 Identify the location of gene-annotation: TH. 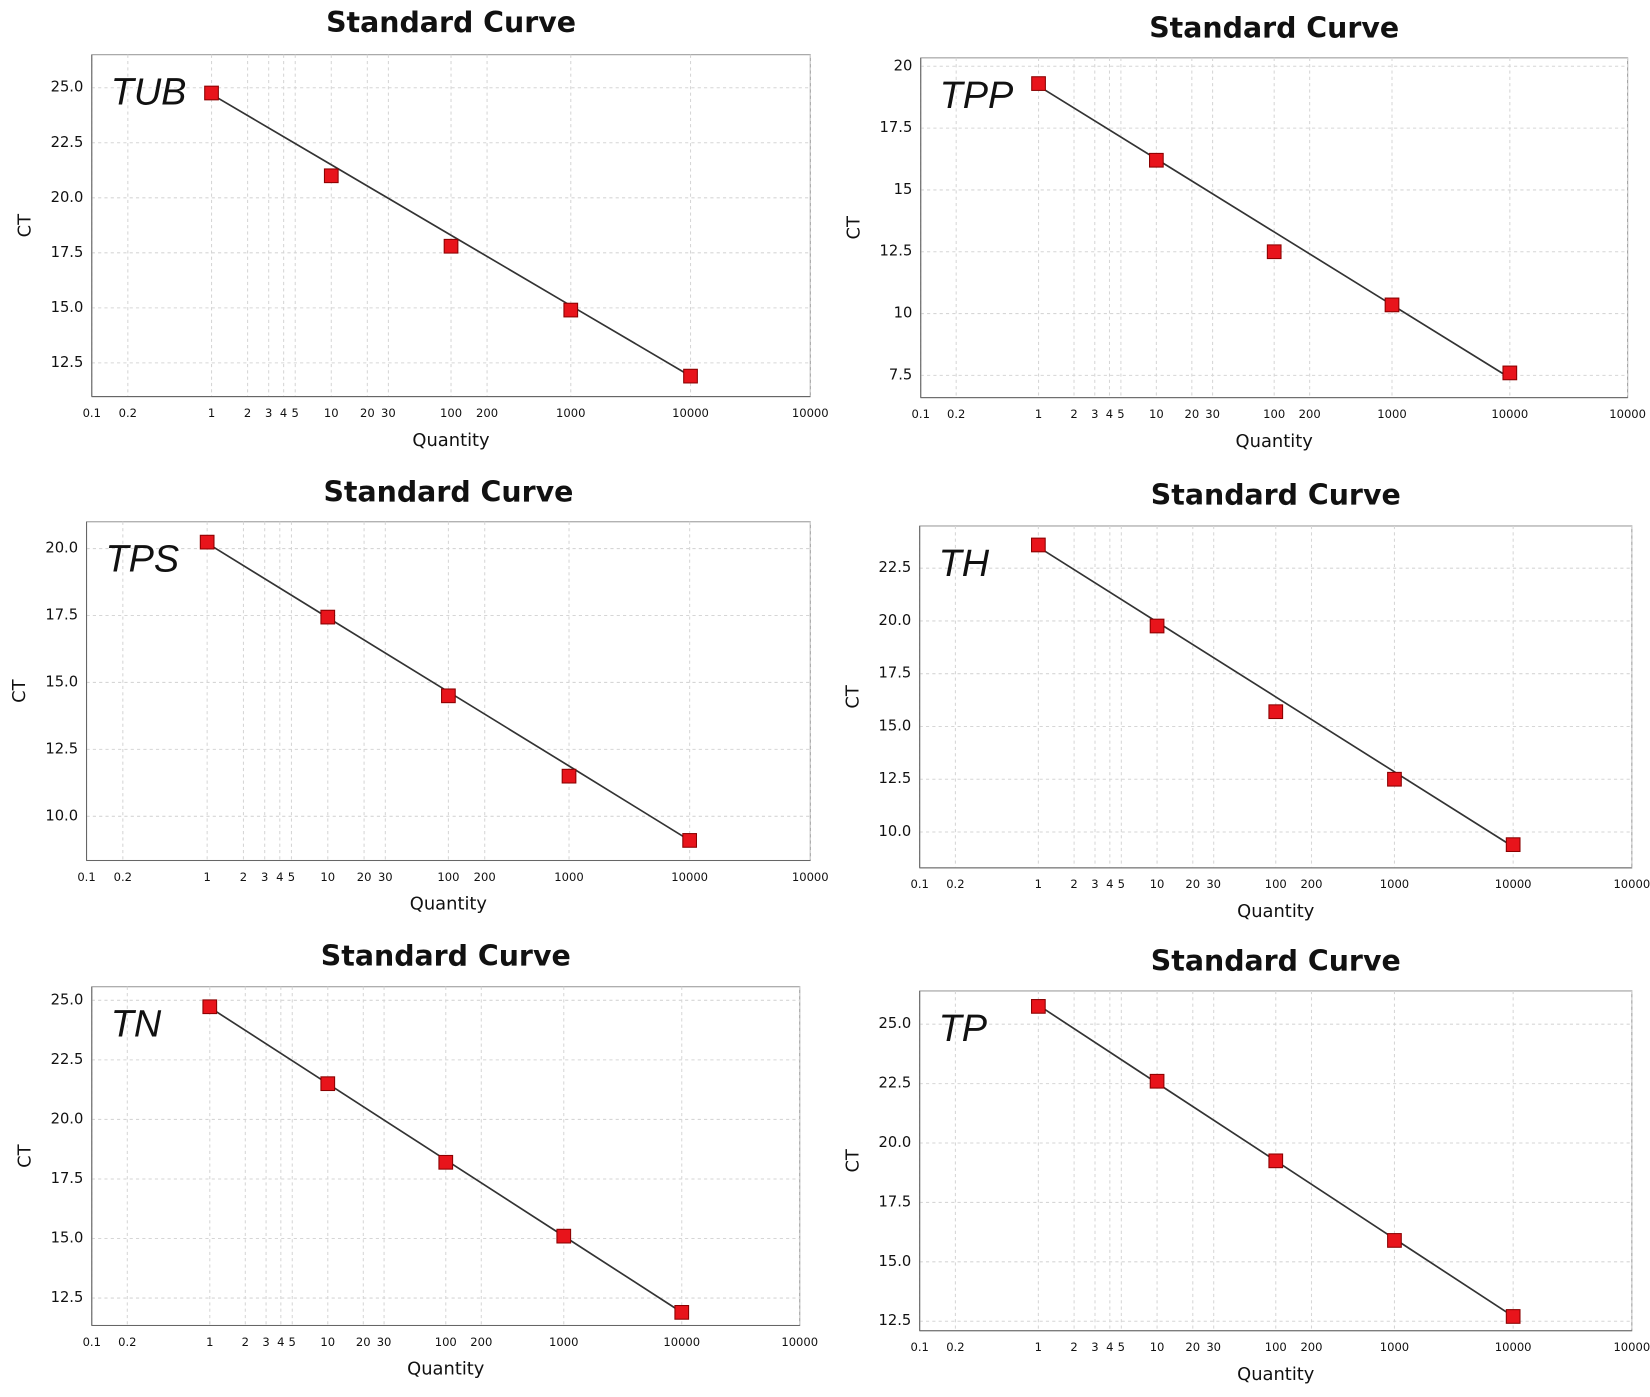
(964, 564).